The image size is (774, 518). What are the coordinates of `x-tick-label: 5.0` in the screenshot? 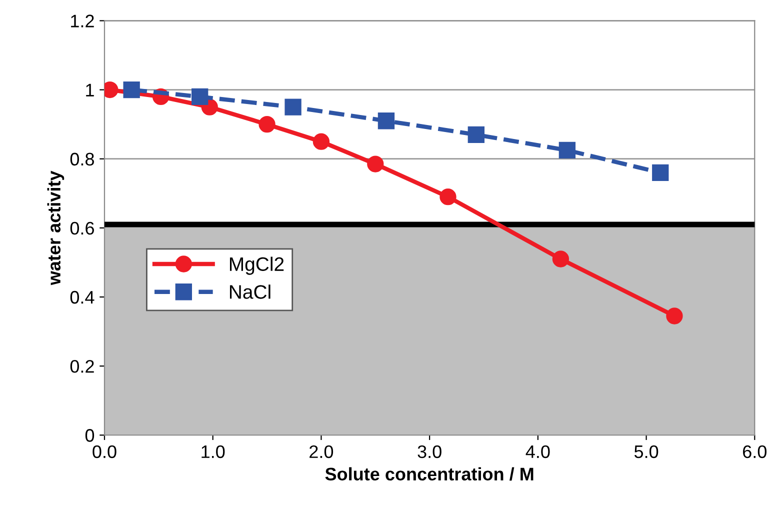 It's located at (646, 451).